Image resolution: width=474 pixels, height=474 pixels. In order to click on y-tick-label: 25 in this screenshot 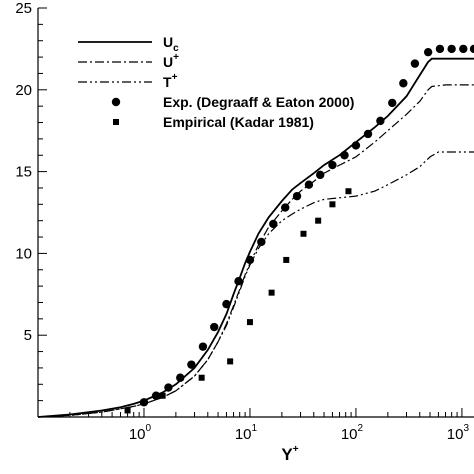, I will do `click(23, 8)`.